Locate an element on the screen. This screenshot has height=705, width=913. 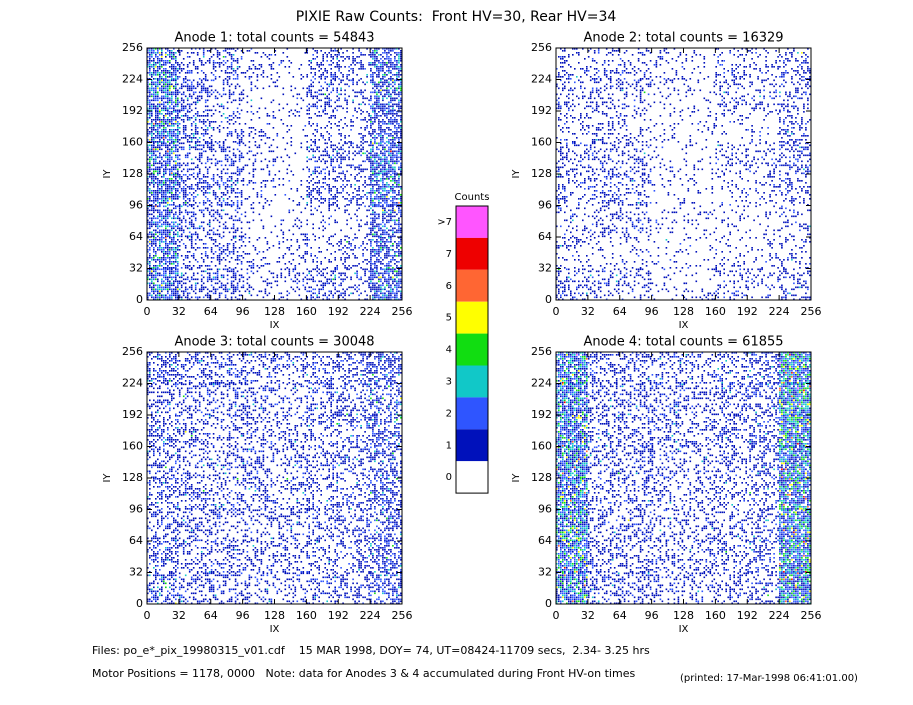
y-tick-label: 224 is located at coordinates (541, 383).